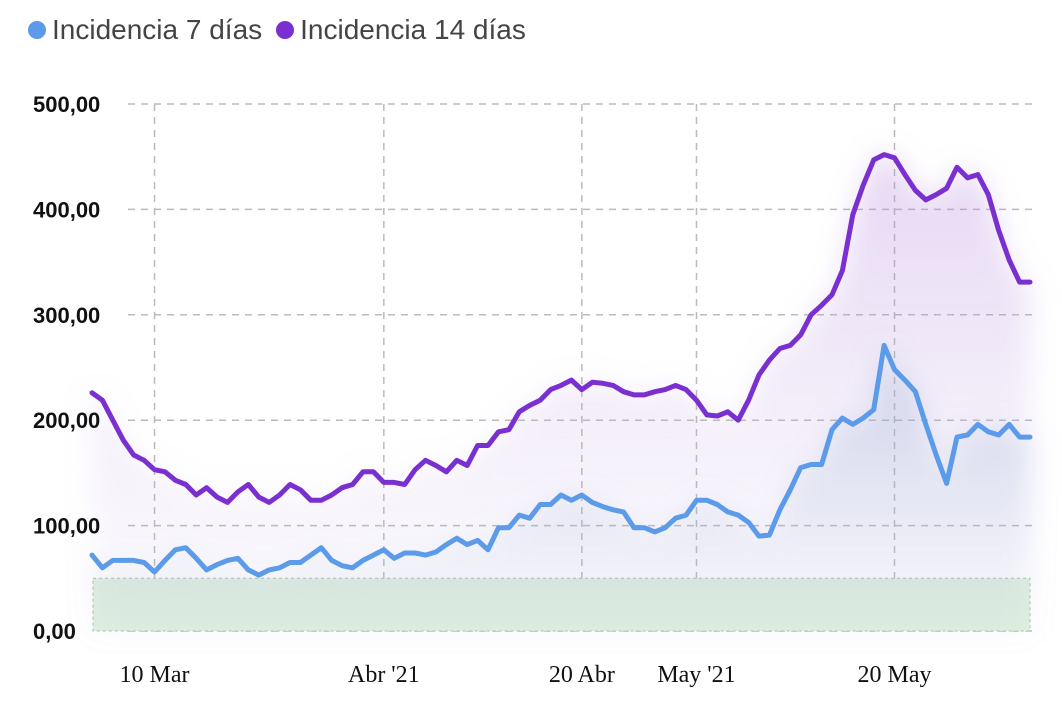  Describe the element at coordinates (895, 675) in the screenshot. I see `x-tick-label: 20 May` at that location.